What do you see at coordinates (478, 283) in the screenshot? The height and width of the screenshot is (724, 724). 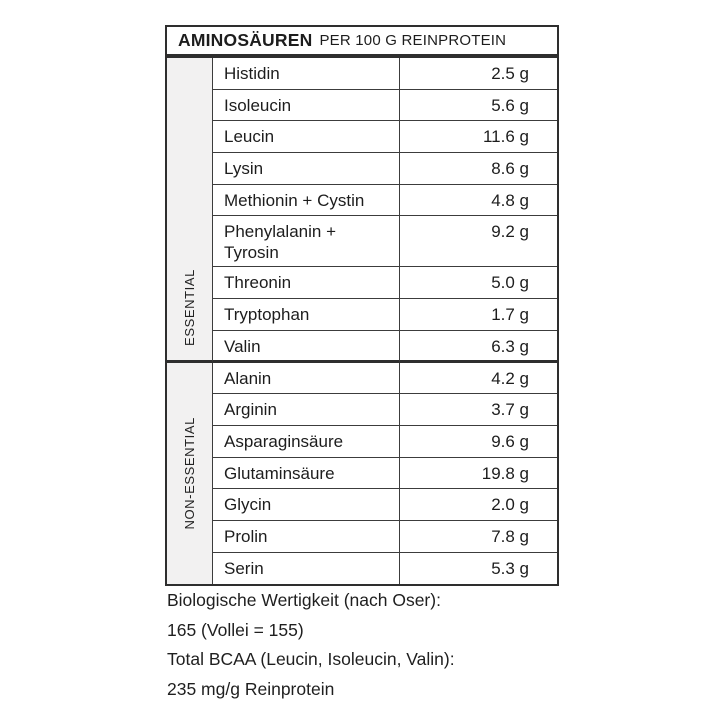 I see `amino-value-threonin: 5.0 g` at bounding box center [478, 283].